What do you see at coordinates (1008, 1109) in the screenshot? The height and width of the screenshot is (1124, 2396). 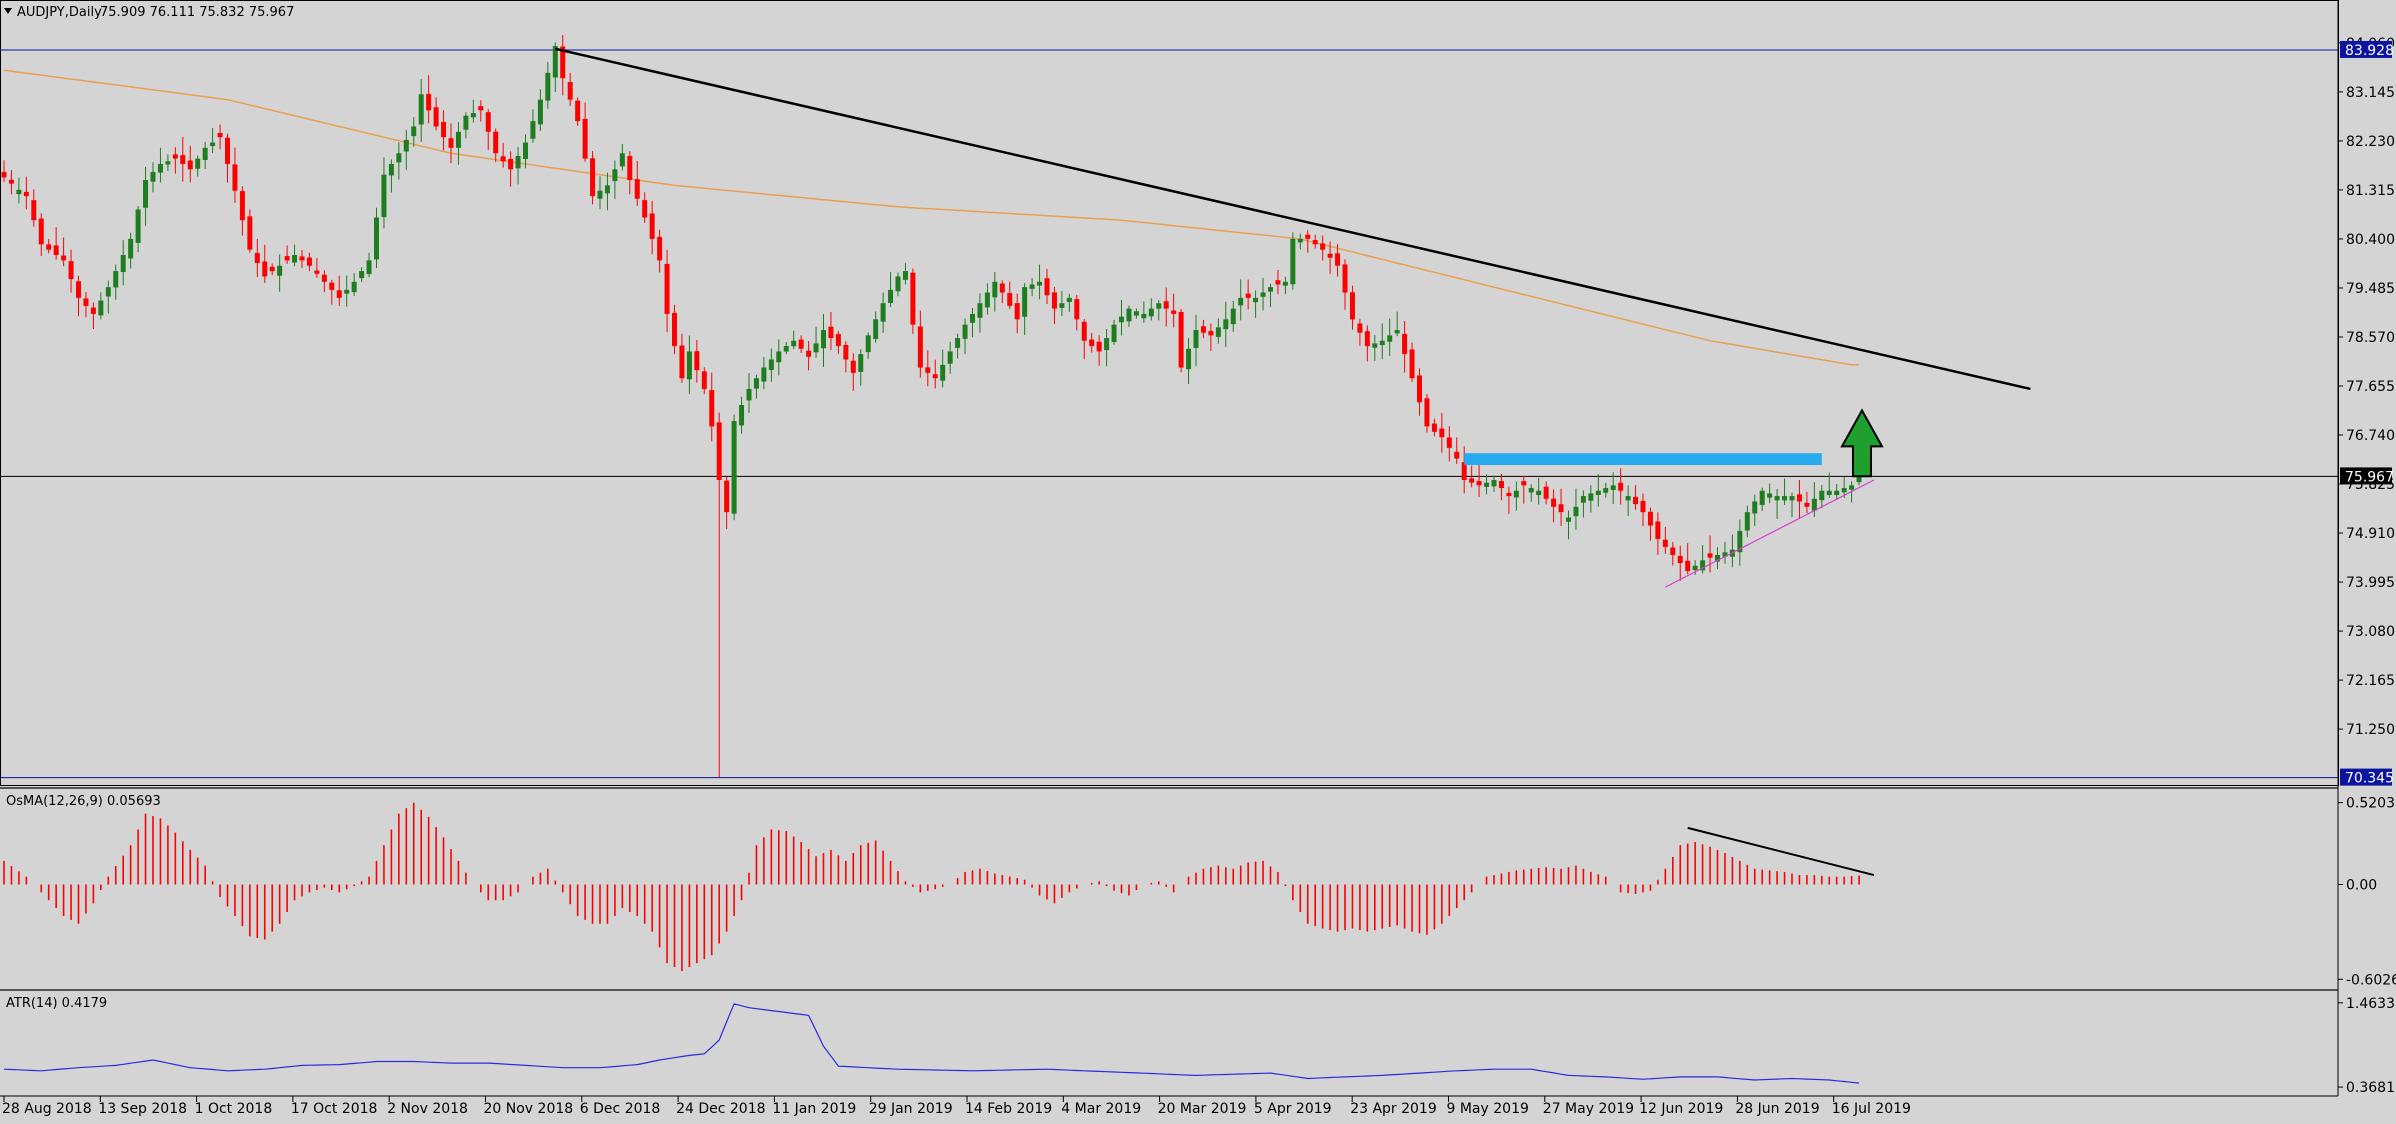 I see `time-tick-label: 14 Feb 2019` at bounding box center [1008, 1109].